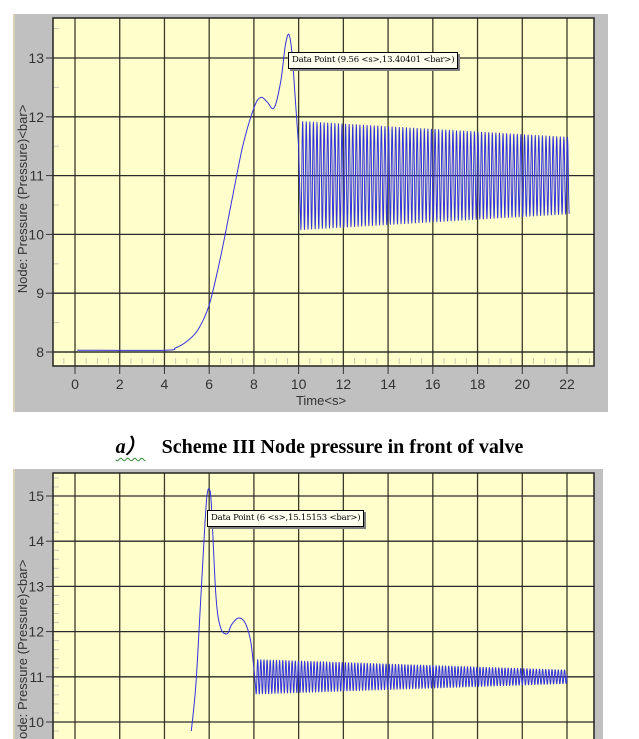 The image size is (639, 739). Describe the element at coordinates (323, 379) in the screenshot. I see `x-axis: 0 2 4 6 8 10 12 14 16 18 20 22` at that location.